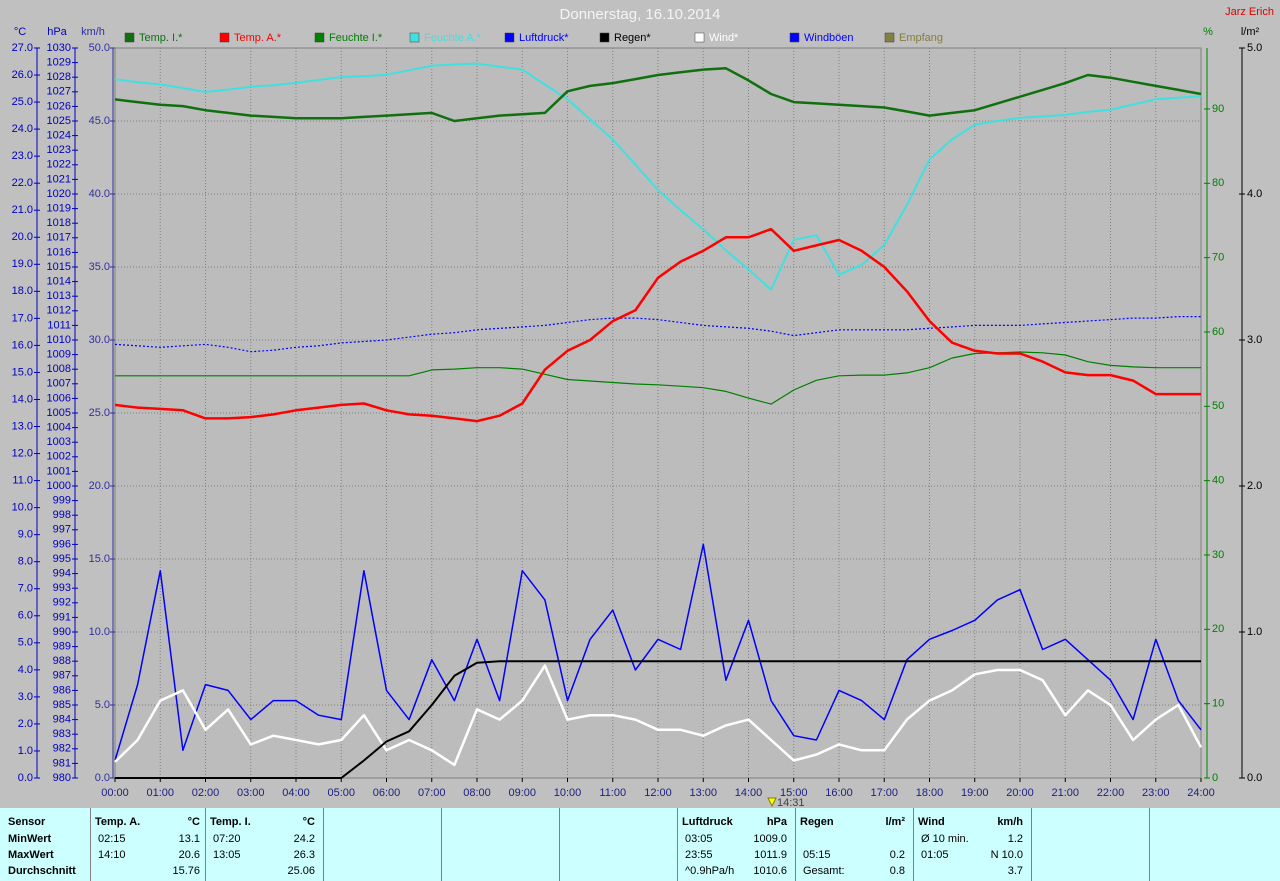 The height and width of the screenshot is (881, 1280). Describe the element at coordinates (699, 855) in the screenshot. I see `stat-time: 23:55` at that location.